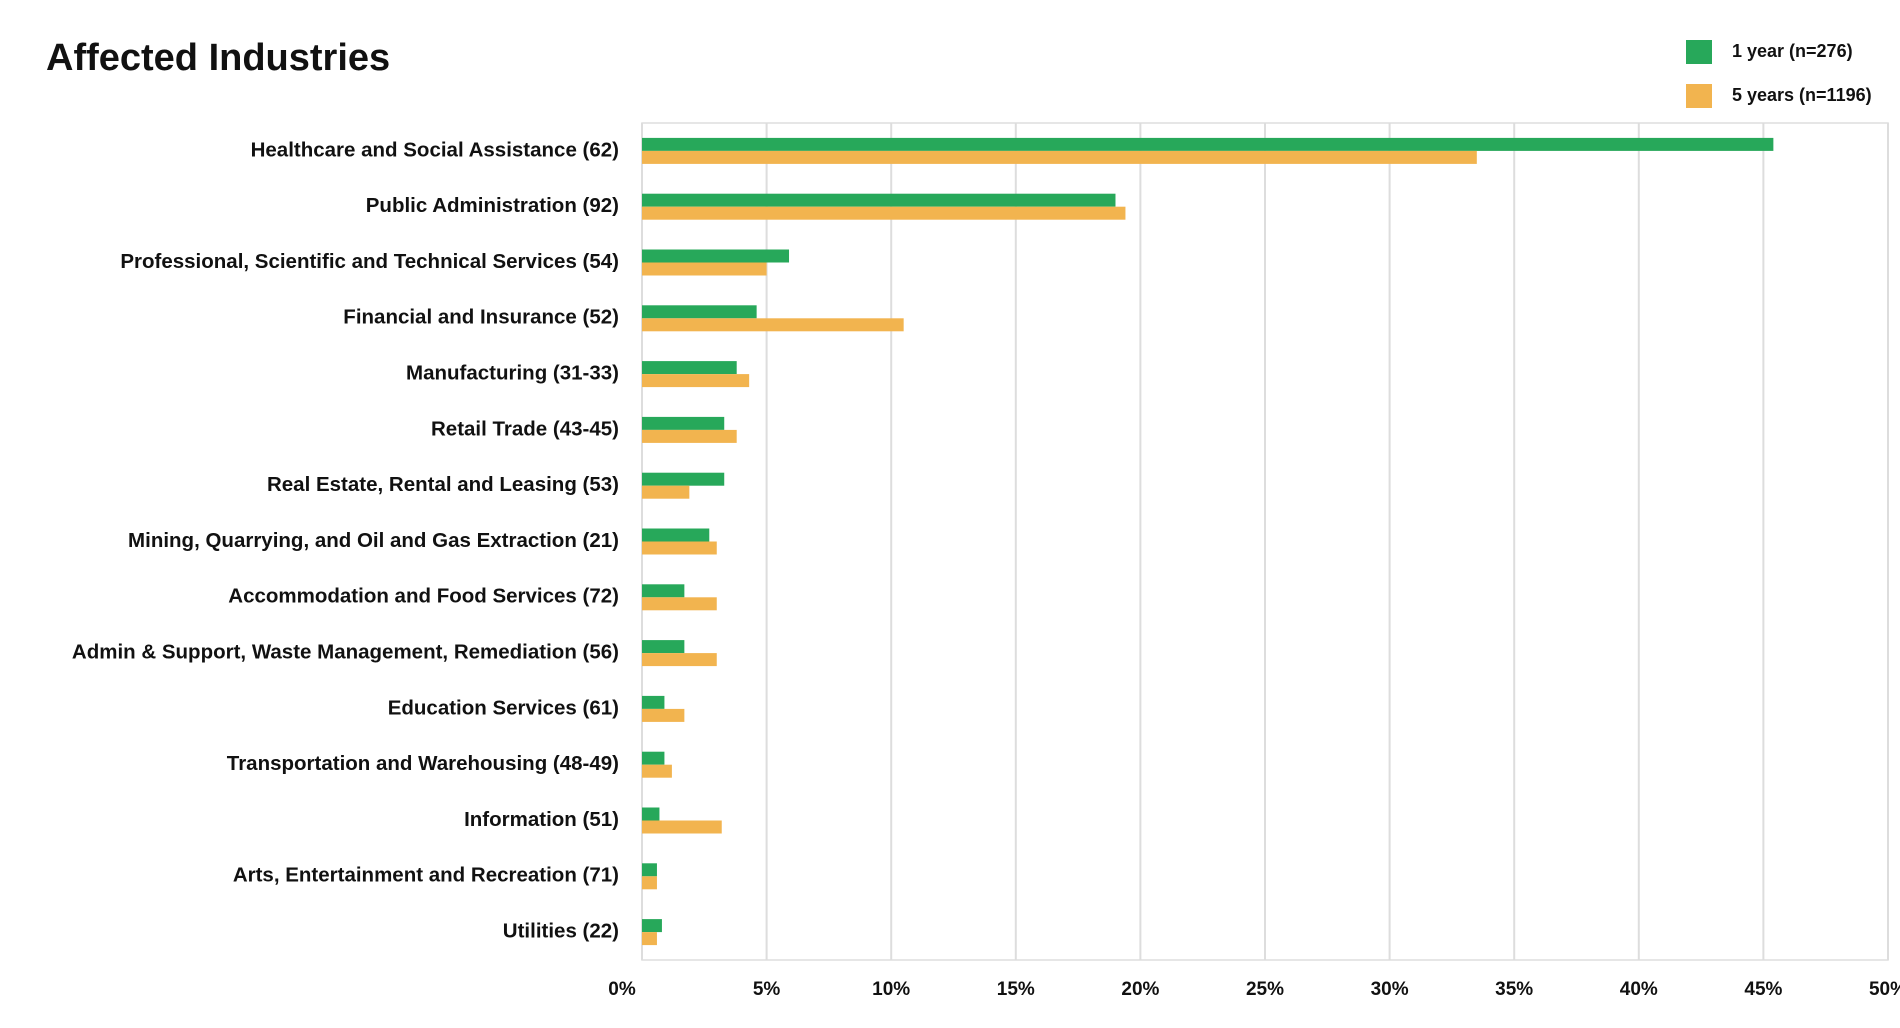 The width and height of the screenshot is (1900, 1028). I want to click on y-tick-label: Healthcare and Social Assistance (62), so click(435, 149).